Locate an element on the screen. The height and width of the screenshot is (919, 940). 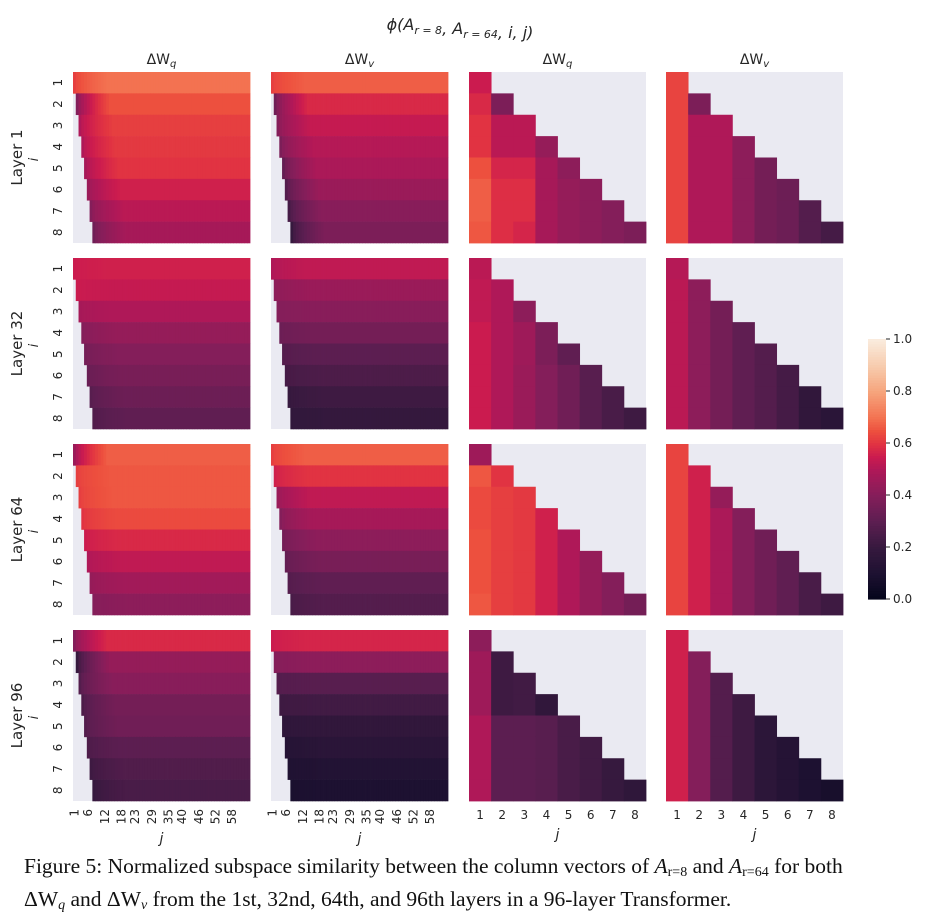
colorbar-segment is located at coordinates (877, 416).